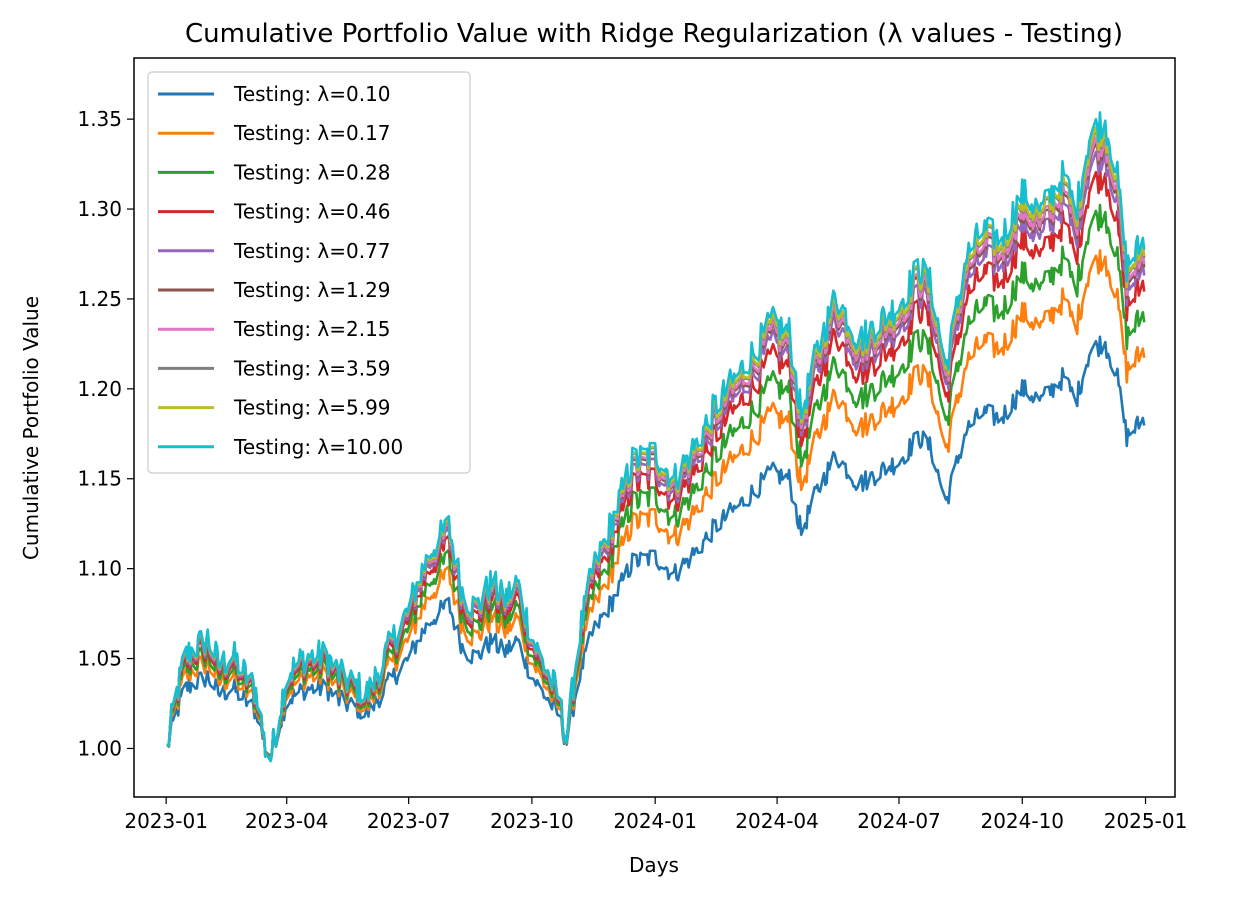  What do you see at coordinates (166, 821) in the screenshot?
I see `x-tick-label: 2023-01` at bounding box center [166, 821].